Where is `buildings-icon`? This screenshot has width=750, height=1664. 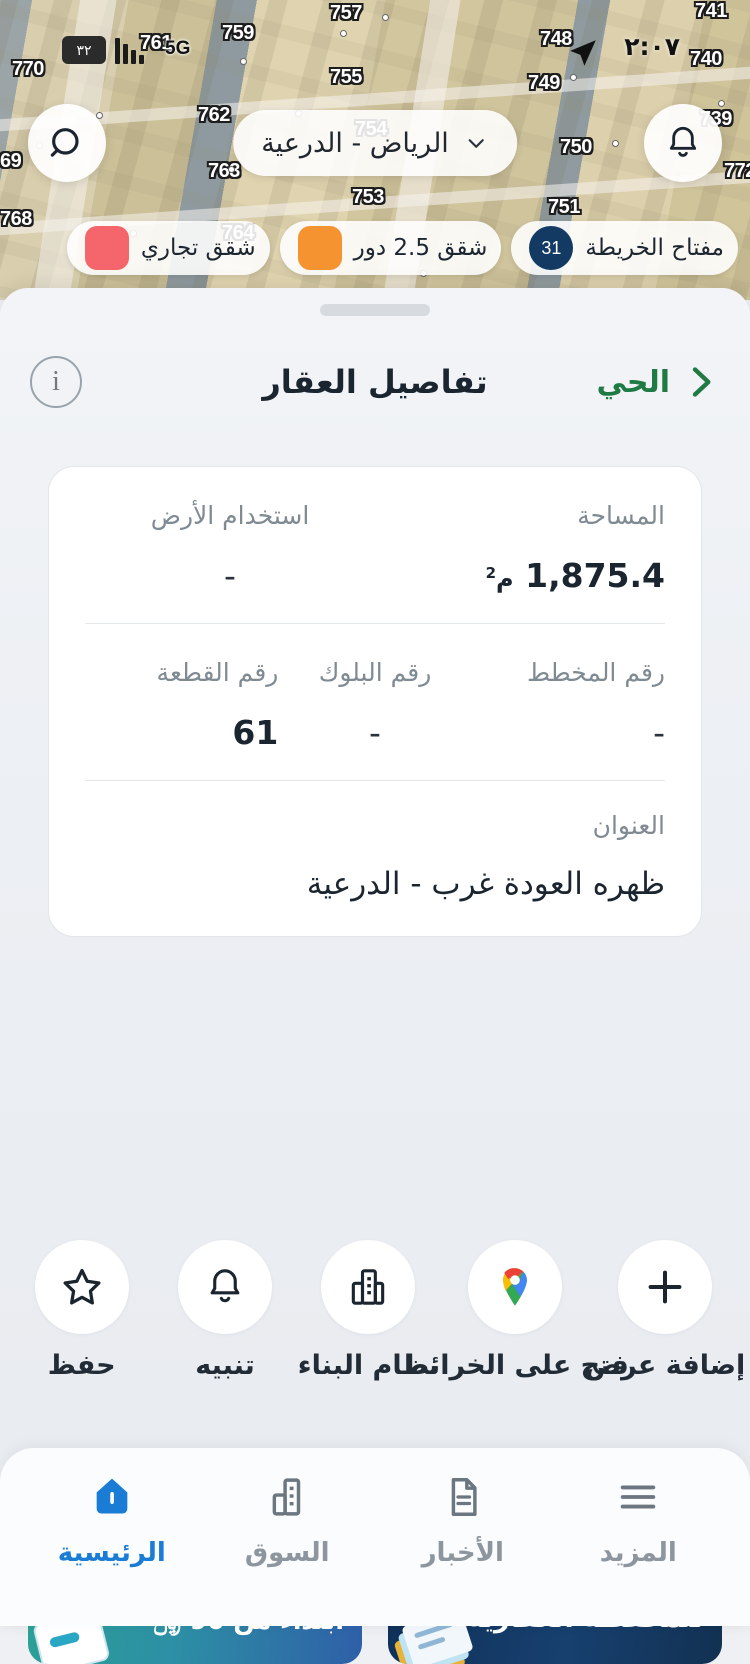 buildings-icon is located at coordinates (287, 1499).